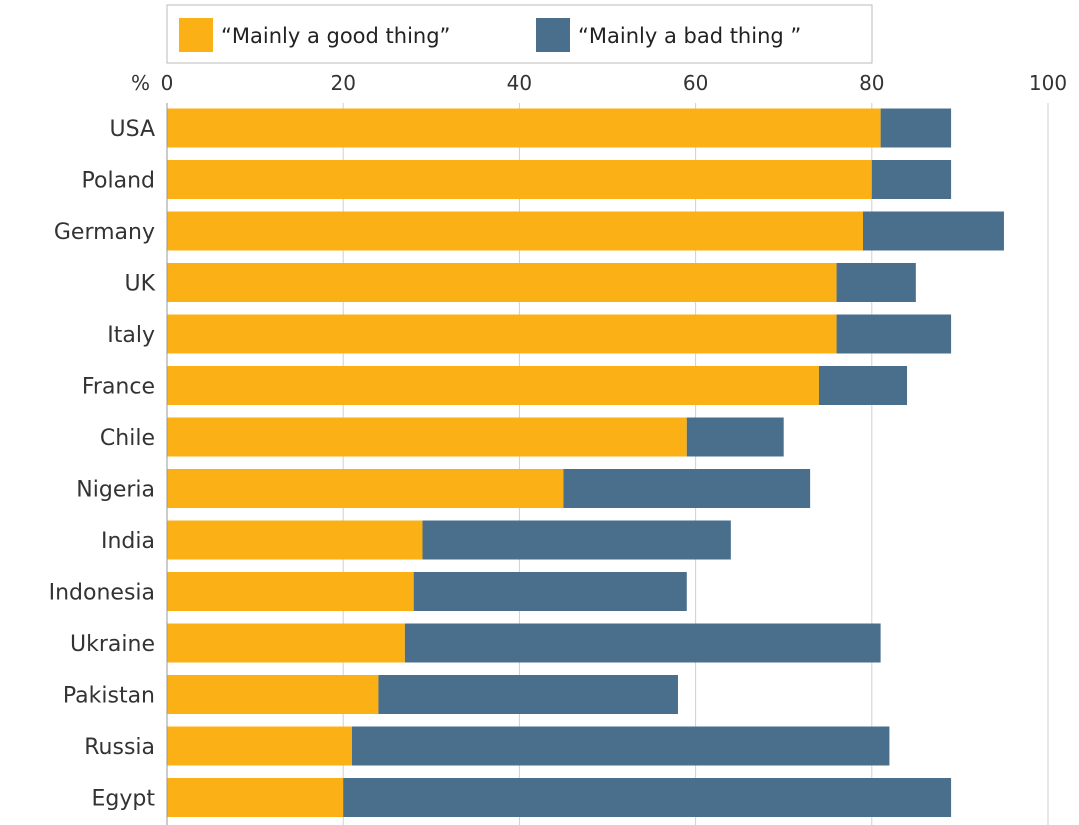  I want to click on bar-nigeria-bad, so click(687, 488).